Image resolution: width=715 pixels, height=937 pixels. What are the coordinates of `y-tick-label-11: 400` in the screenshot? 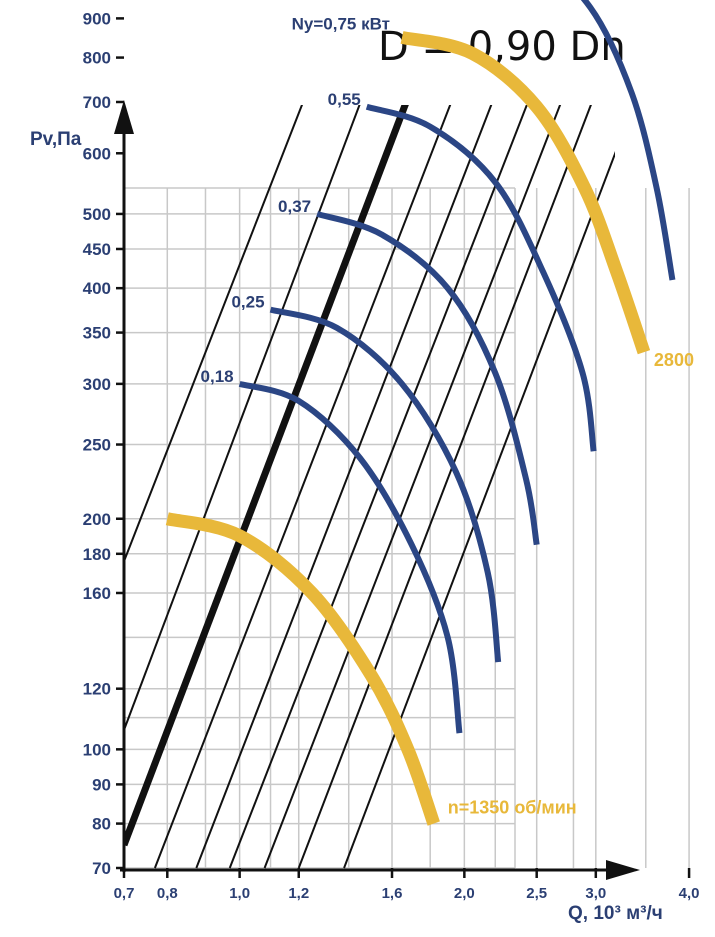 It's located at (97, 288).